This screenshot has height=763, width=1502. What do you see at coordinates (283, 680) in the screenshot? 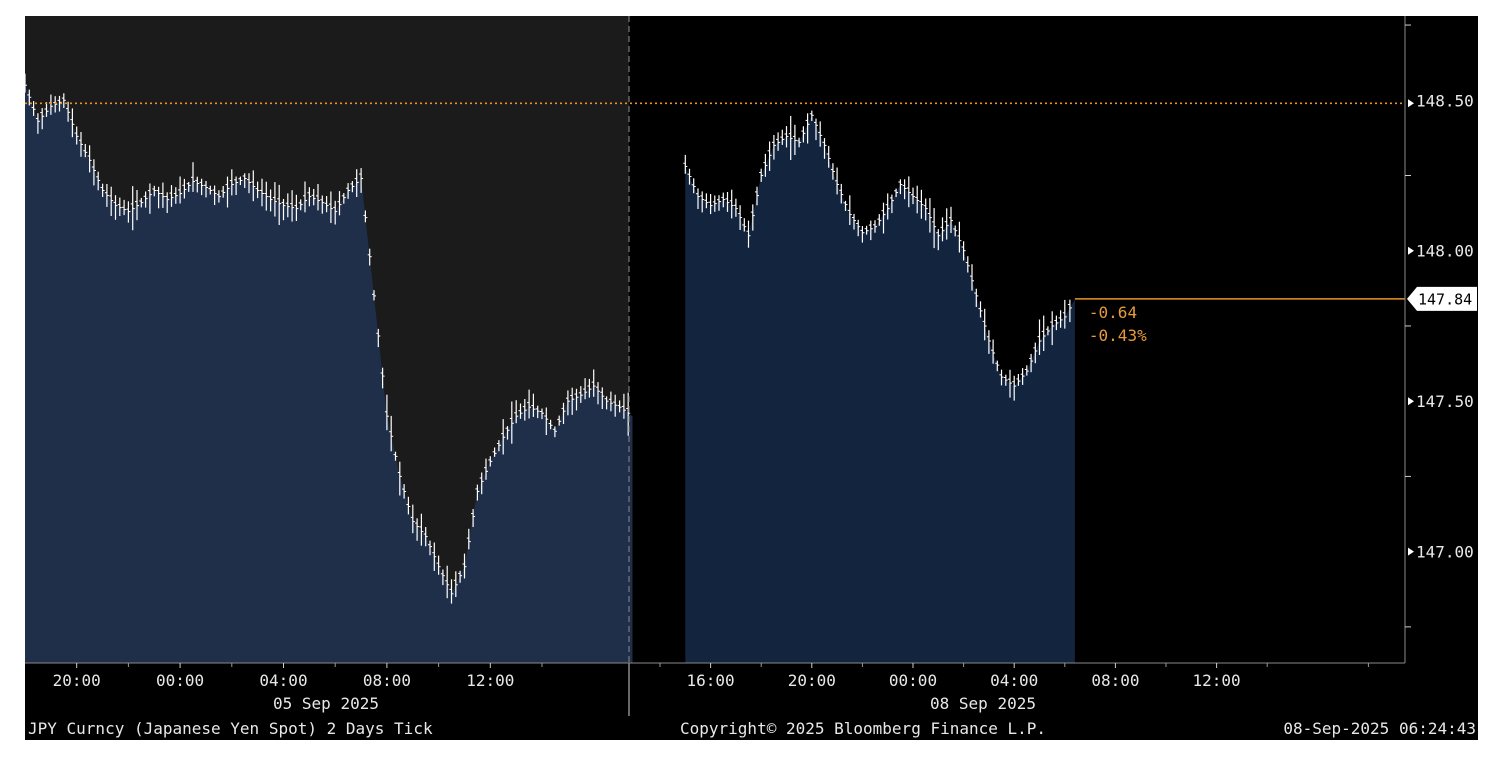
I see `session-1-x-tick-label: 04:00` at bounding box center [283, 680].